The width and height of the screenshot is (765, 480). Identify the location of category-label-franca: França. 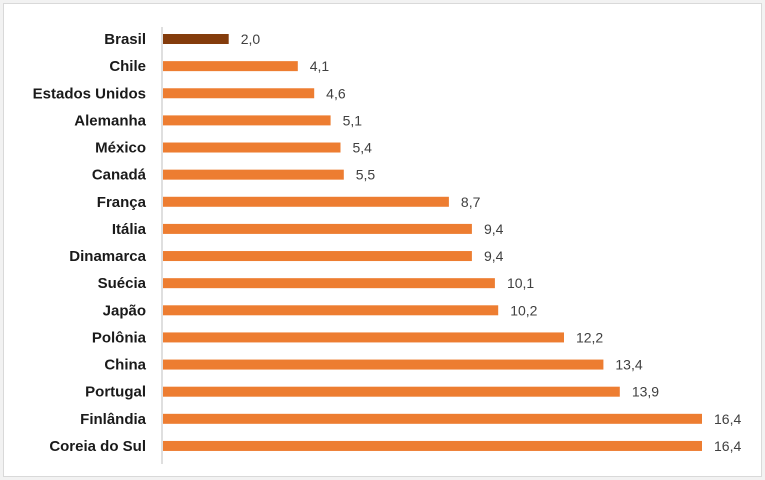
(122, 202).